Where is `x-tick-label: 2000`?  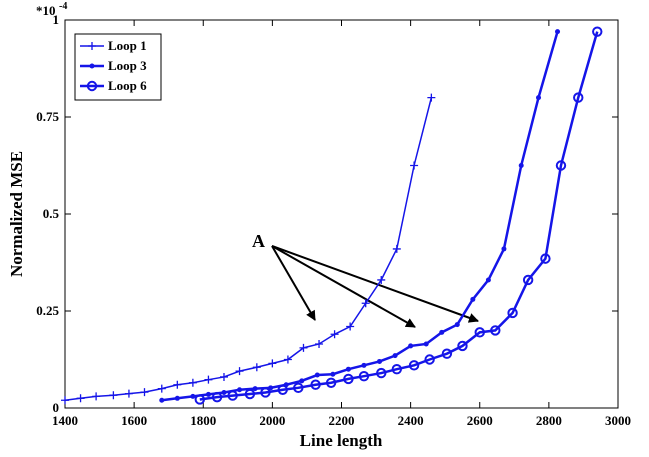
x-tick-label: 2000 is located at coordinates (272, 420).